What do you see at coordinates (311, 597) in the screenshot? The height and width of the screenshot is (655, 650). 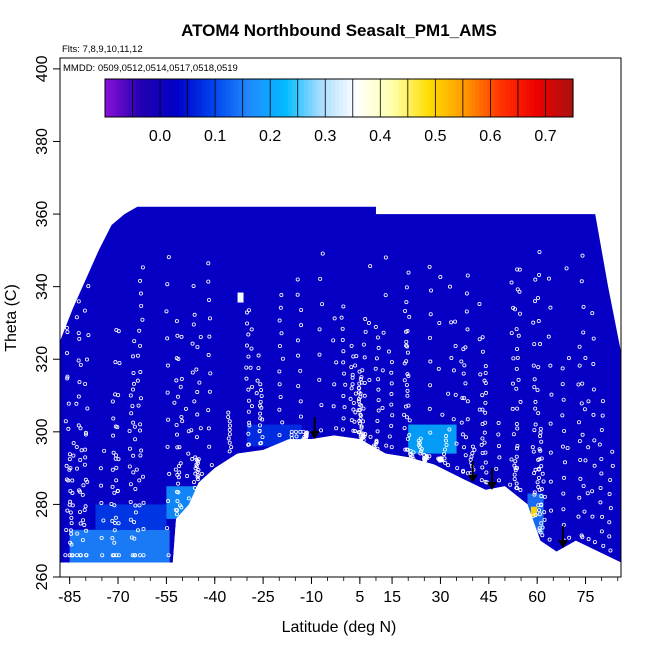 I see `x-tick-label: -10` at bounding box center [311, 597].